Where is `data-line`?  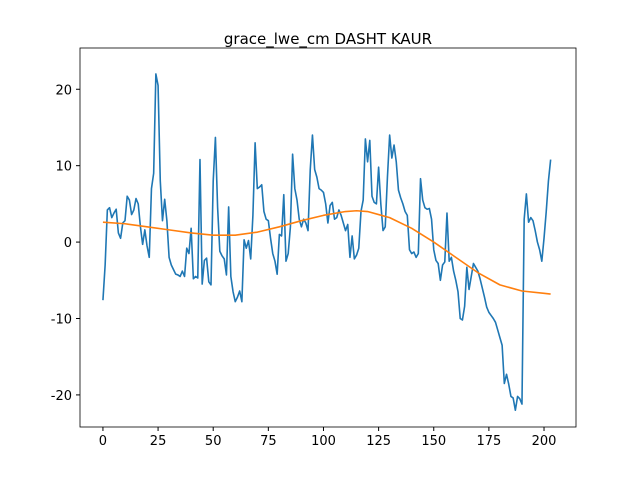
data-line is located at coordinates (326, 252).